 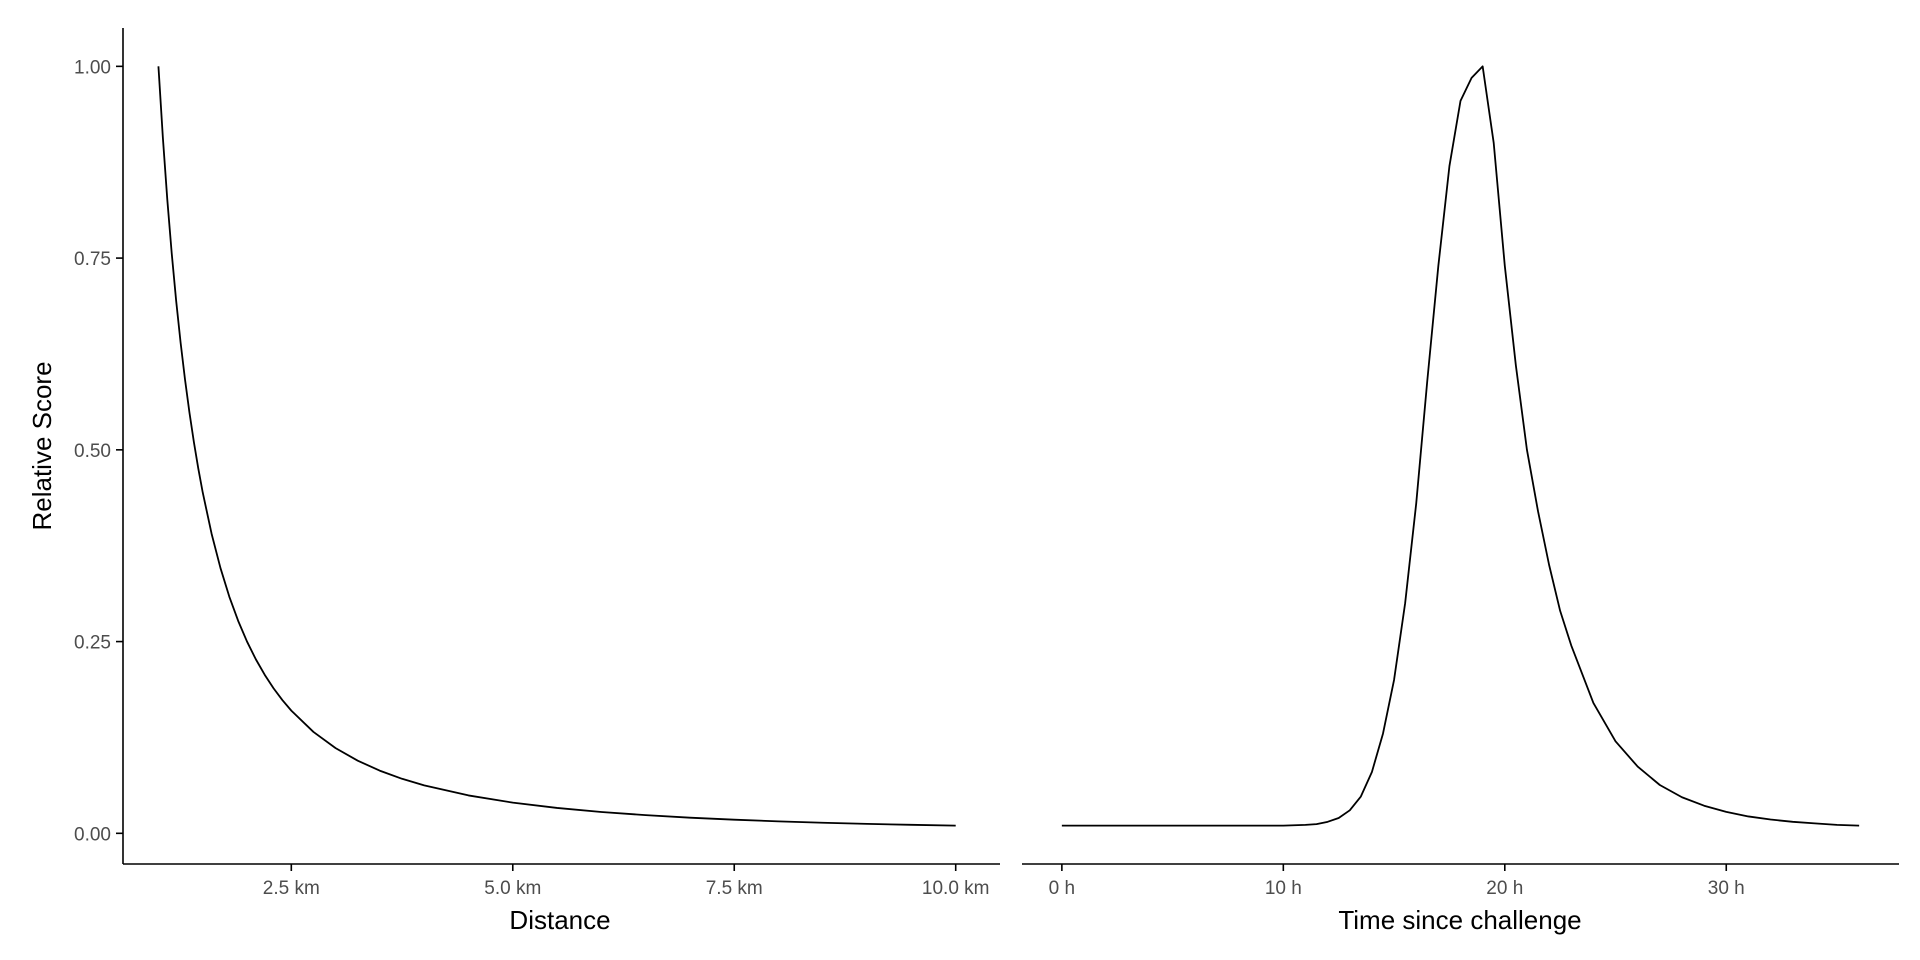 What do you see at coordinates (291, 888) in the screenshot?
I see `left-x-tick-label: 2.5 km` at bounding box center [291, 888].